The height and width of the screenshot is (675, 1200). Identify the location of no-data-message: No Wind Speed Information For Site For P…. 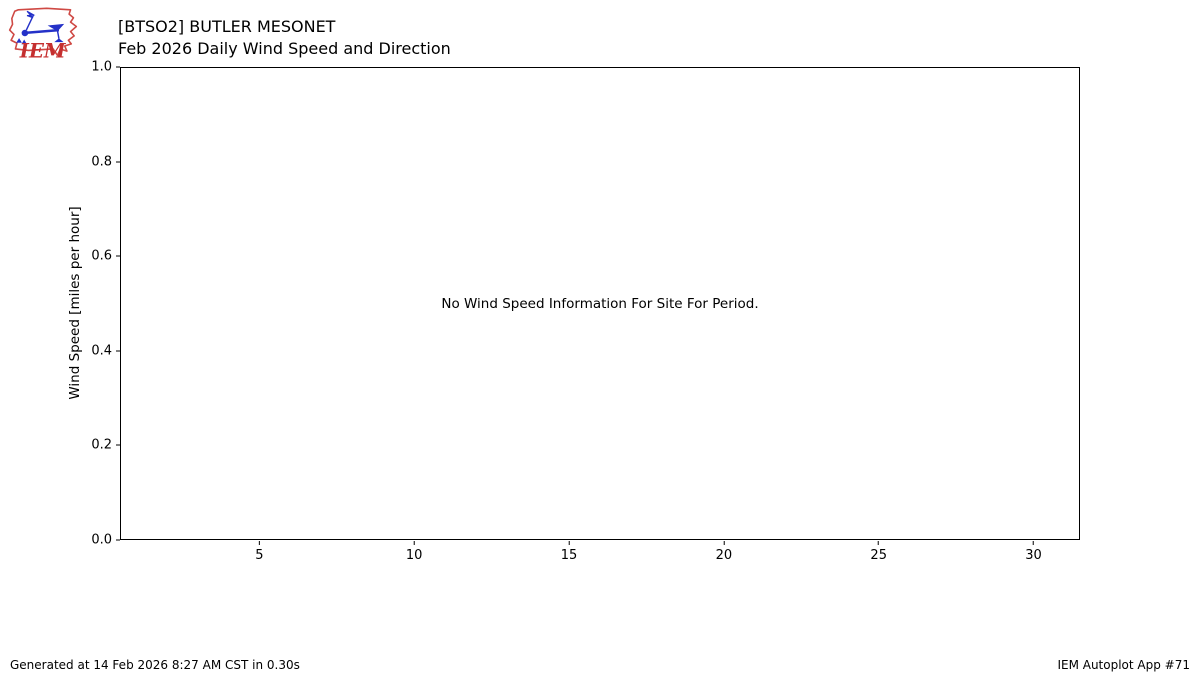
(600, 303).